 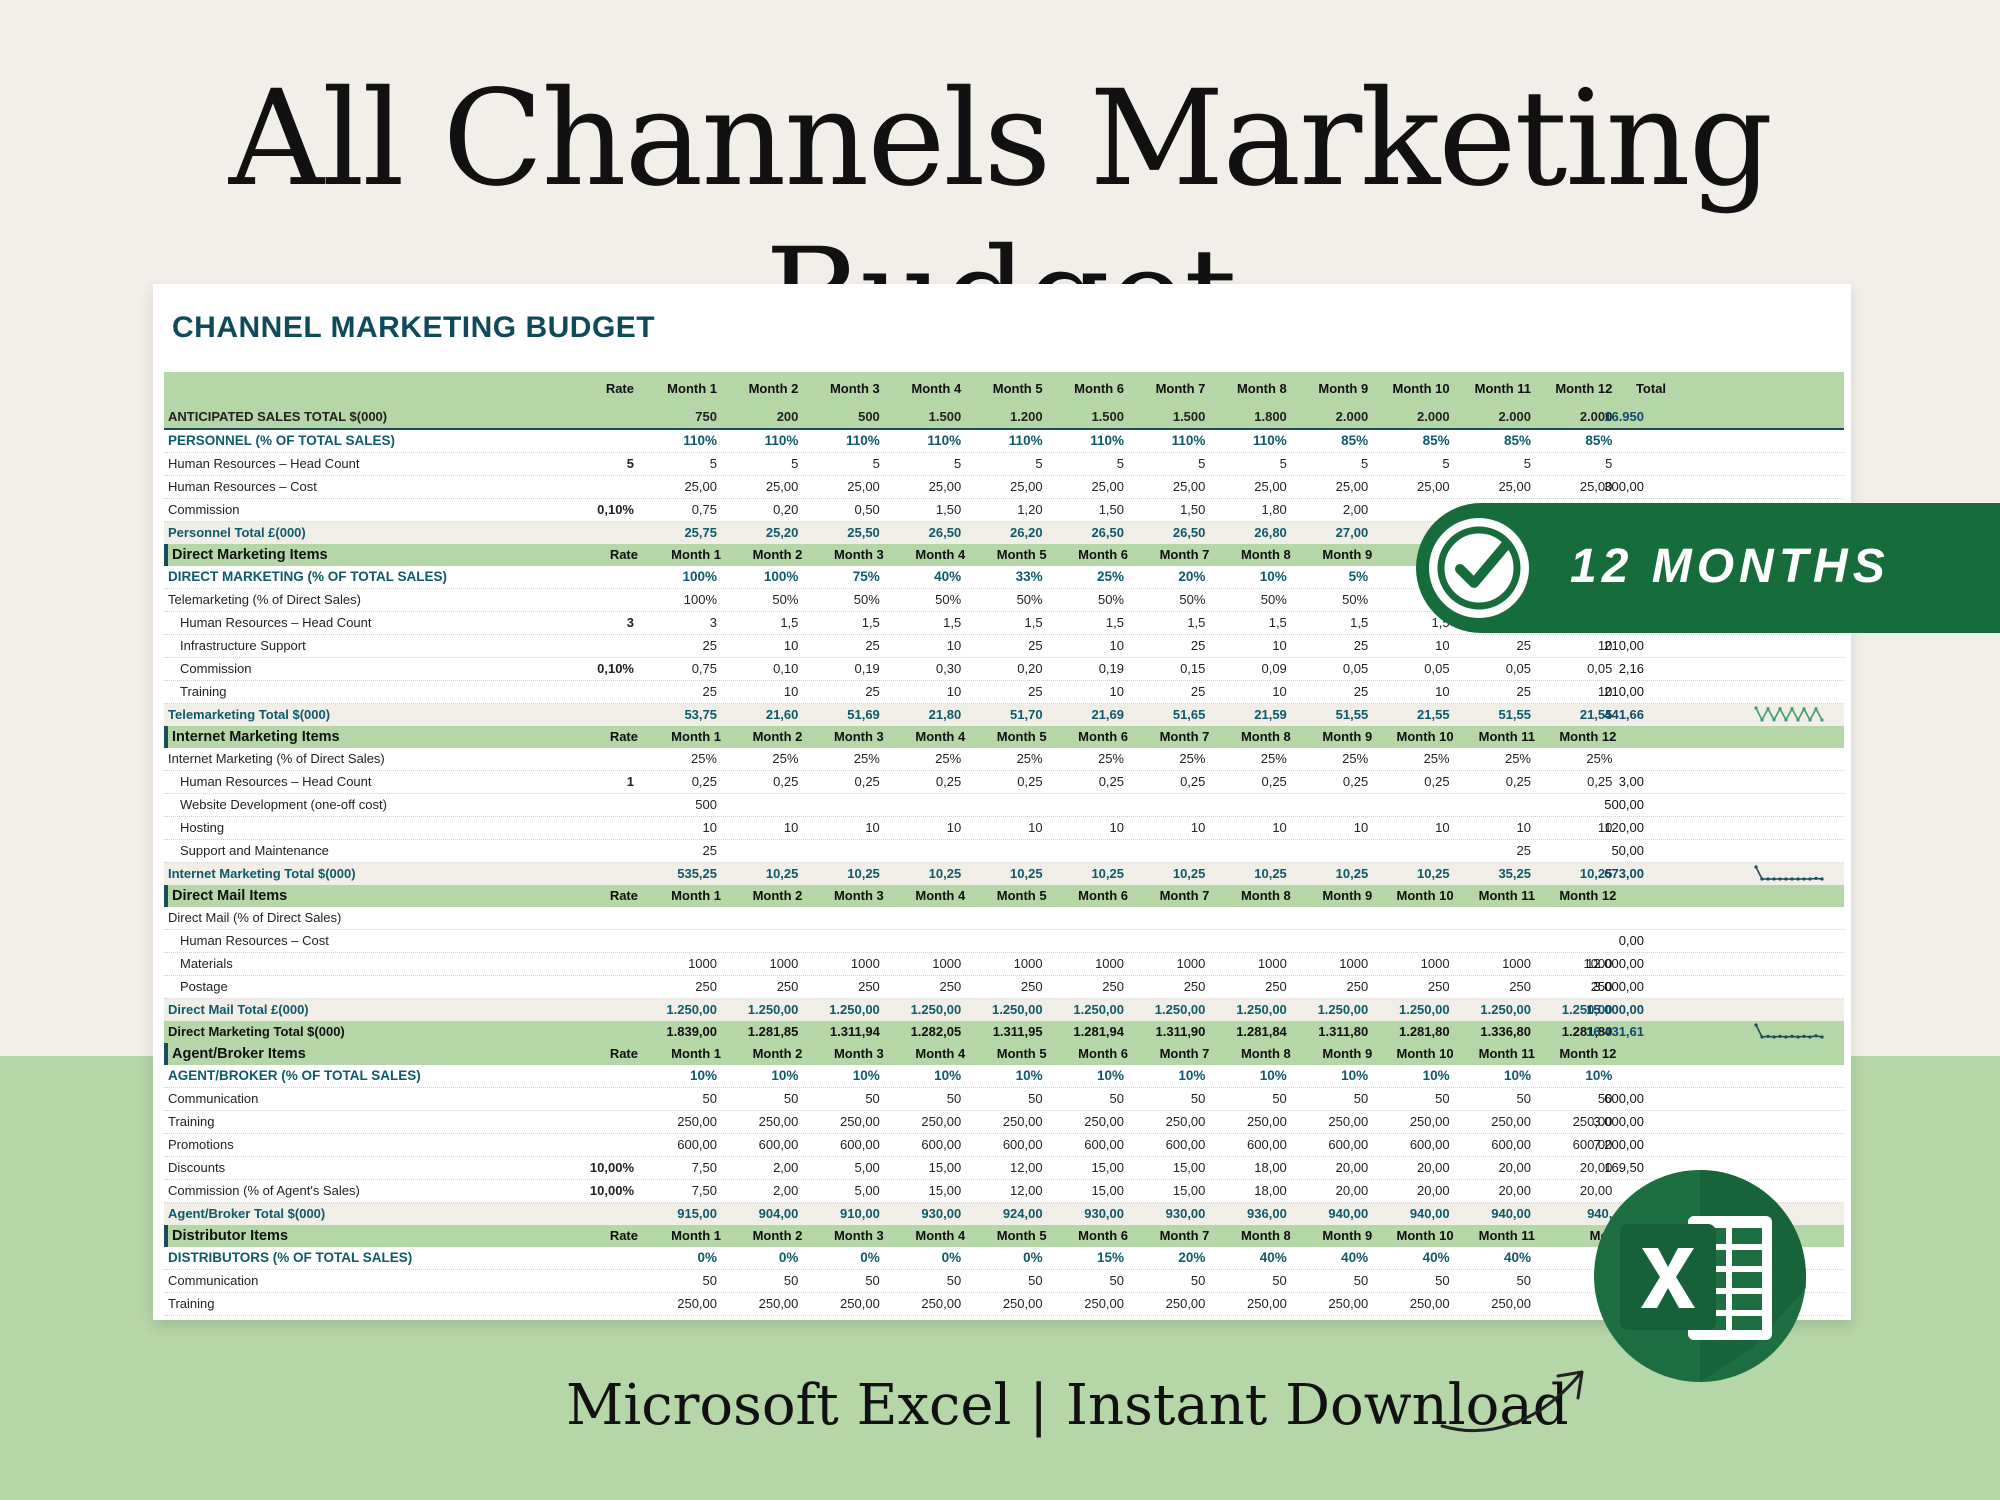 What do you see at coordinates (1107, 1167) in the screenshot?
I see `month-cell: 15,00` at bounding box center [1107, 1167].